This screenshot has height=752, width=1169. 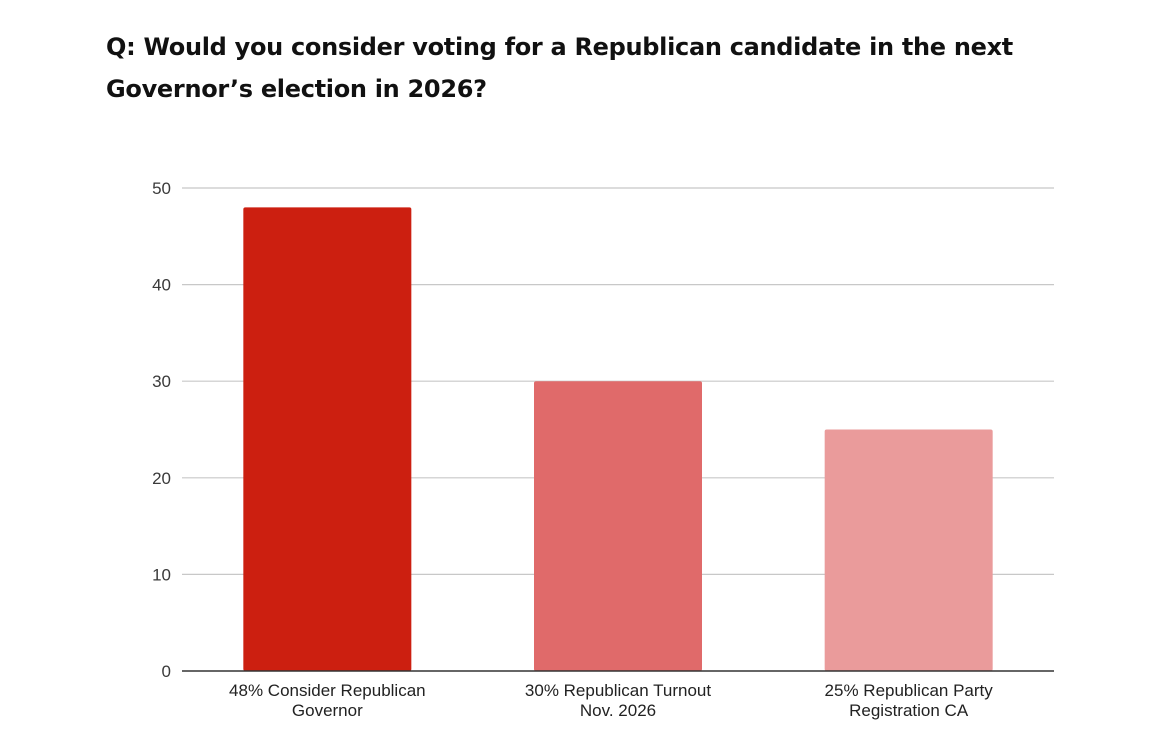 I want to click on y-tick-label: 50, so click(x=161, y=188).